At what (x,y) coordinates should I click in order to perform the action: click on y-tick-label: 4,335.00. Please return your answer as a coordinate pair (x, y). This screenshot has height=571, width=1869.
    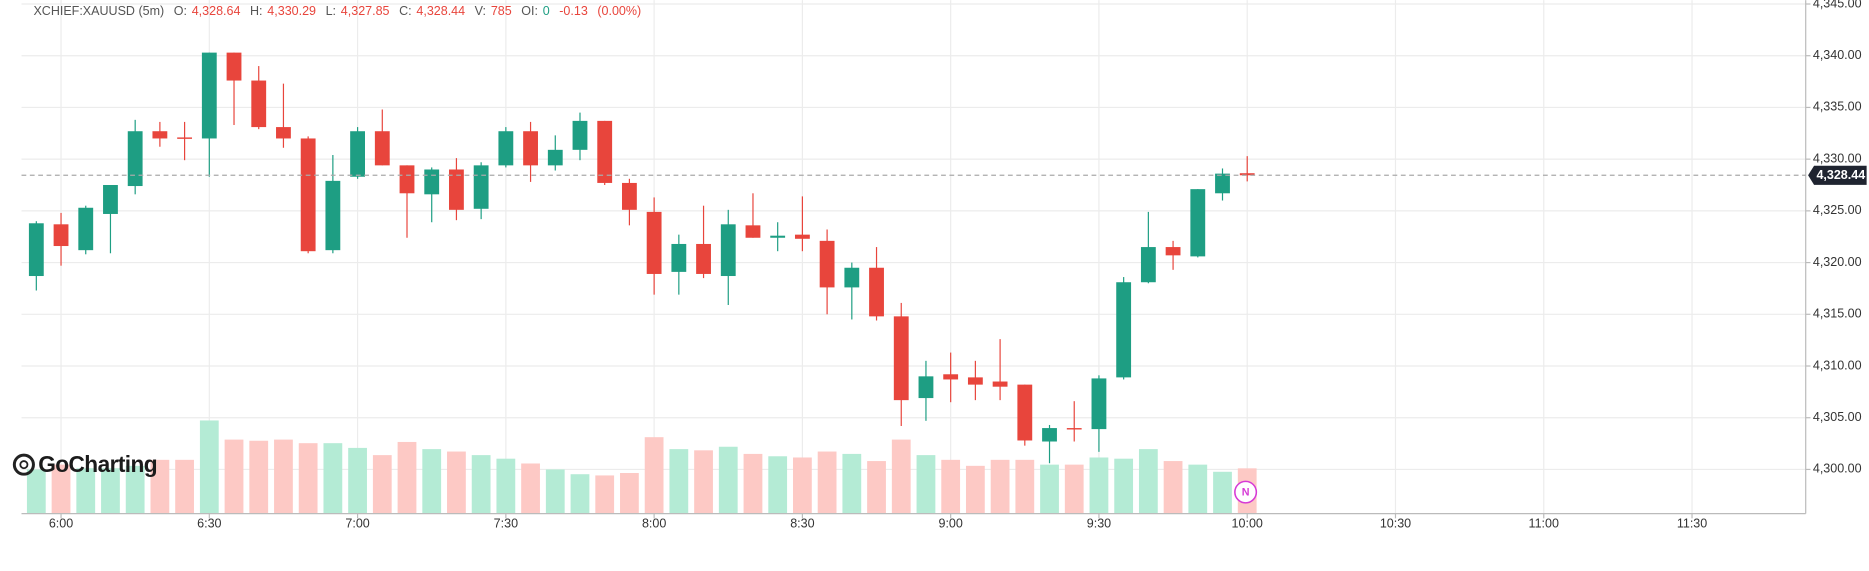
    Looking at the image, I should click on (1837, 107).